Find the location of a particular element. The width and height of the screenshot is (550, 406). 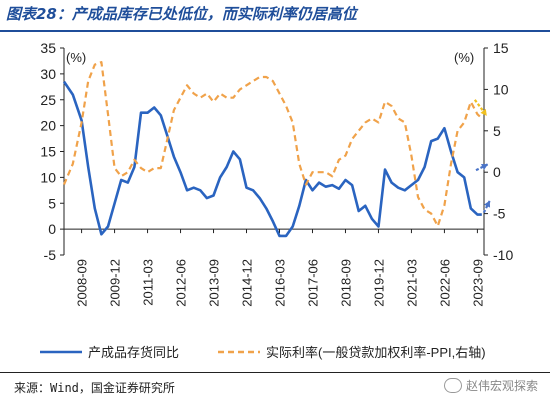

left-tick-label: 20 is located at coordinates (48, 126).